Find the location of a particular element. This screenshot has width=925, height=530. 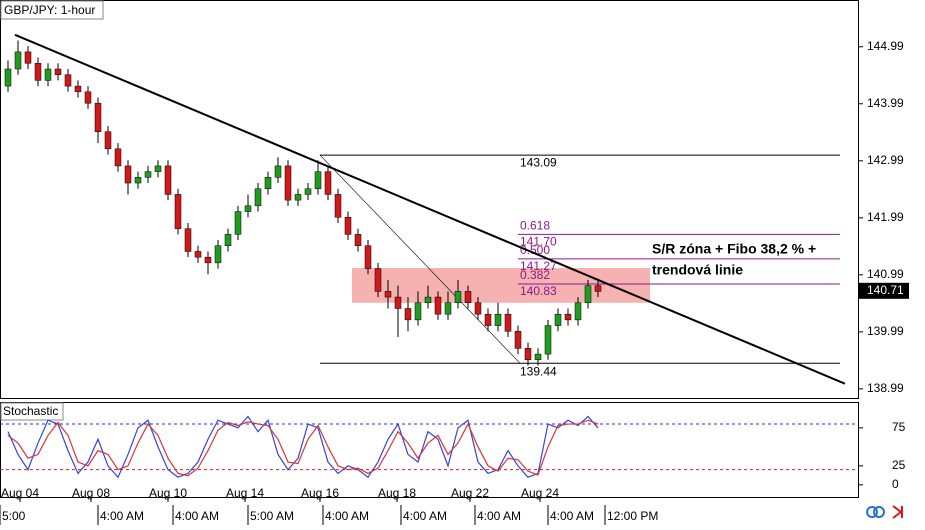

fib-price-label: 140.83 is located at coordinates (538, 291).